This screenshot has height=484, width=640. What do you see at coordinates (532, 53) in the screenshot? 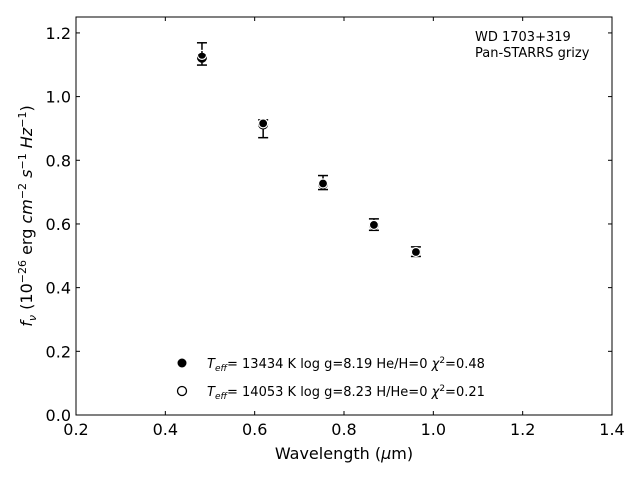
I see `annotation-line-2: Pan-STARRS grizy` at bounding box center [532, 53].